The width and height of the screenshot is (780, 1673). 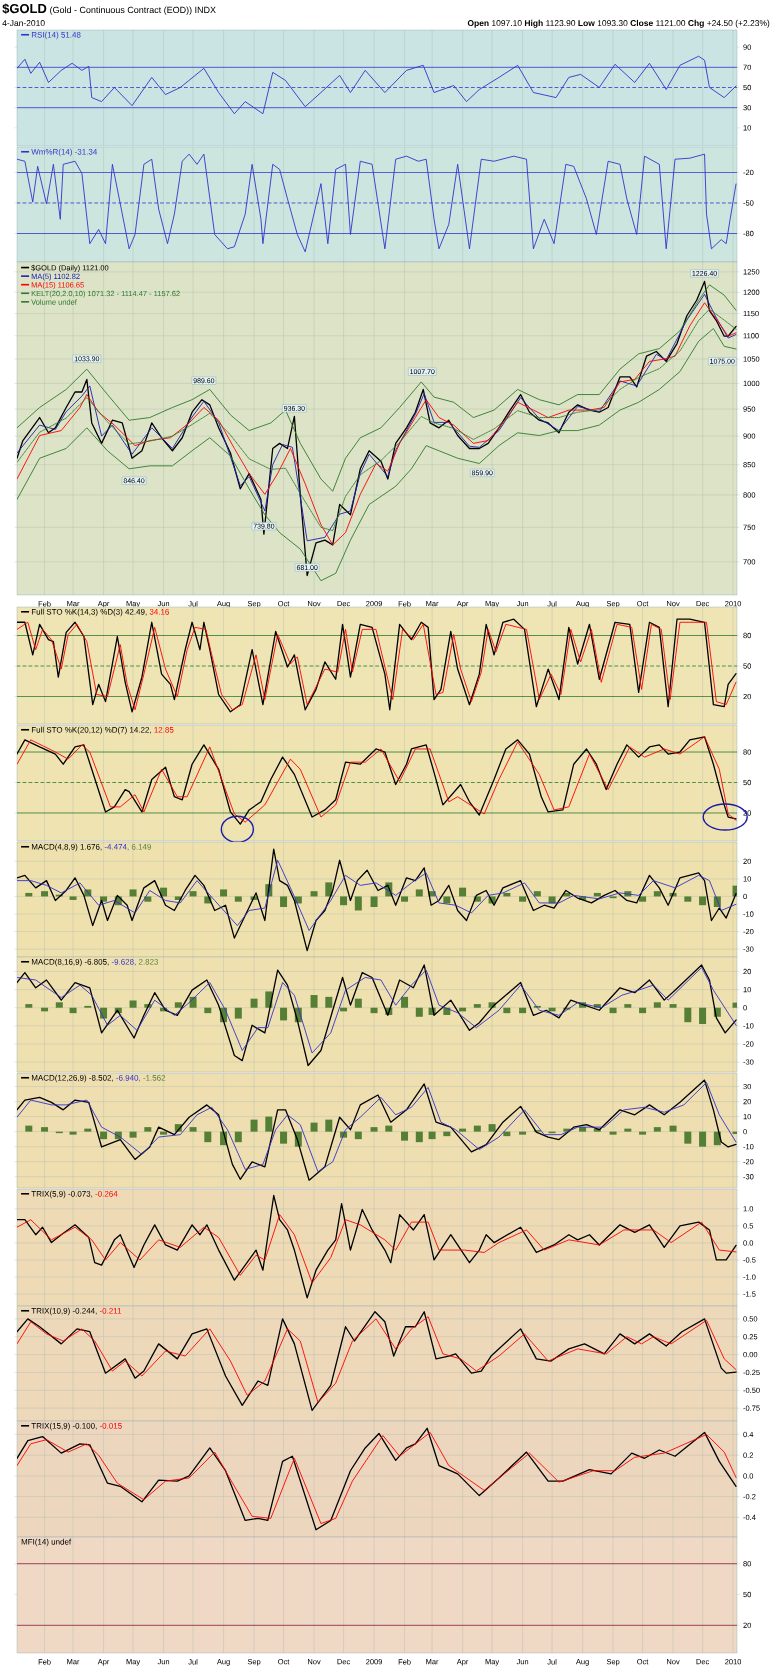 What do you see at coordinates (618, 23) in the screenshot?
I see `text: Open 1097.10 High 1123.90 Low 1093.30 Close 1121.00 Chg +24.50 (+2.23%)` at bounding box center [618, 23].